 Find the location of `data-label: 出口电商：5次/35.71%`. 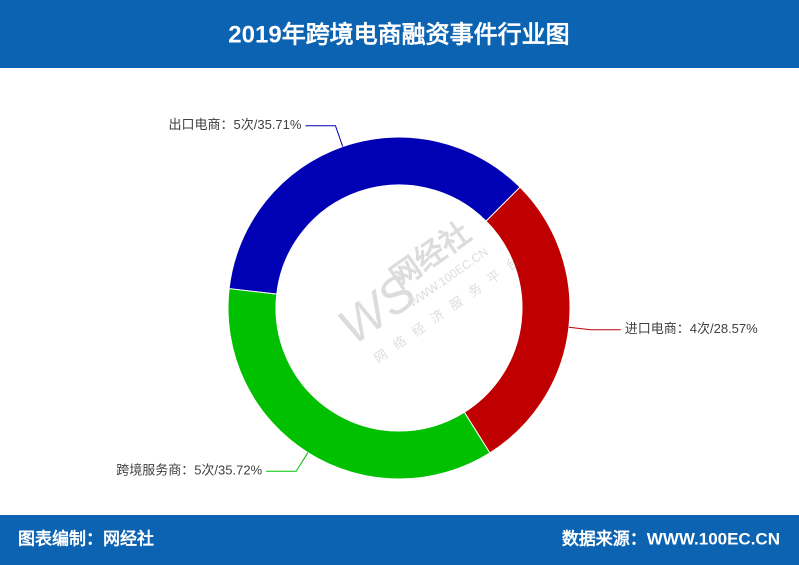

data-label: 出口电商：5次/35.71% is located at coordinates (235, 124).